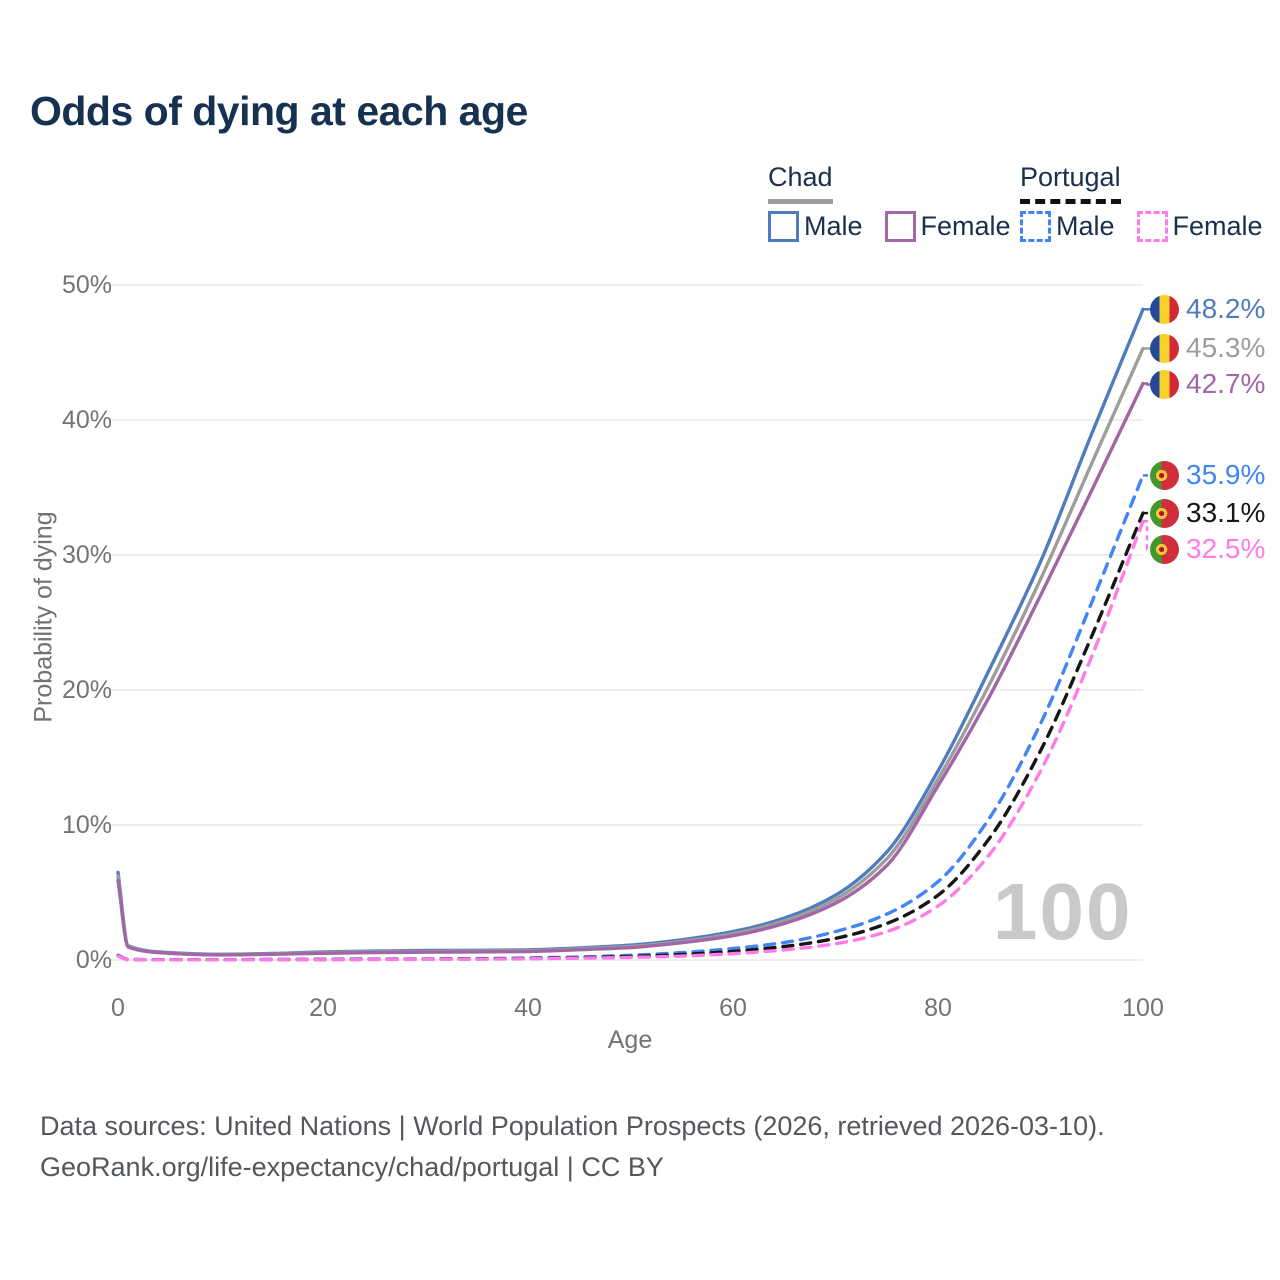 Image resolution: width=1280 pixels, height=1280 pixels. What do you see at coordinates (1226, 348) in the screenshot?
I see `end-label-value: 45.3%` at bounding box center [1226, 348].